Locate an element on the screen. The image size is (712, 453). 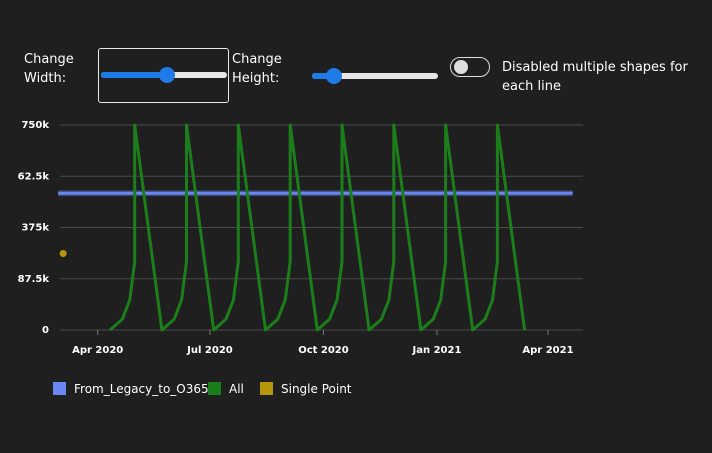
y-tick-label: 750k is located at coordinates (35, 125).